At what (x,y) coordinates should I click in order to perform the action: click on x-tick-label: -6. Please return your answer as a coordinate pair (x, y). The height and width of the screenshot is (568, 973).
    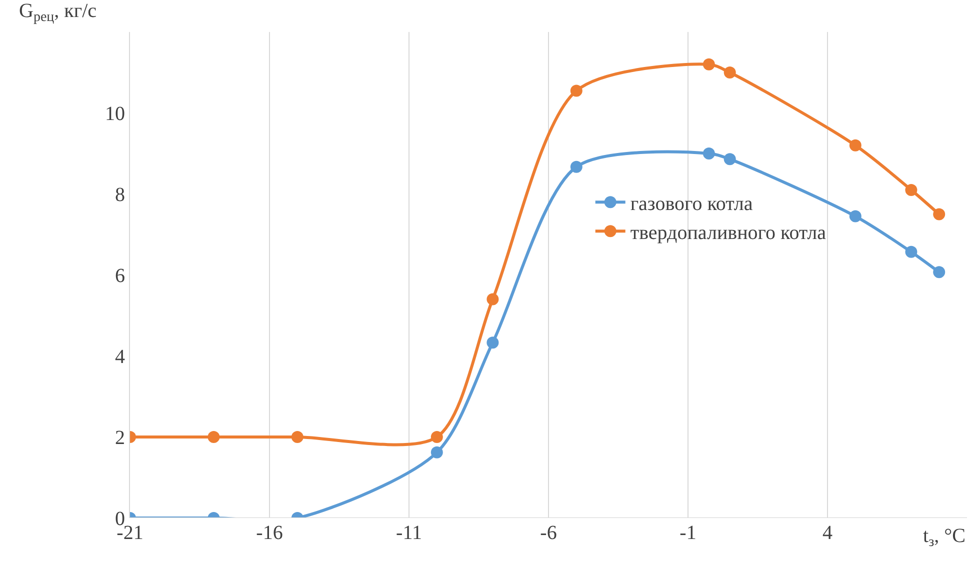
    Looking at the image, I should click on (548, 533).